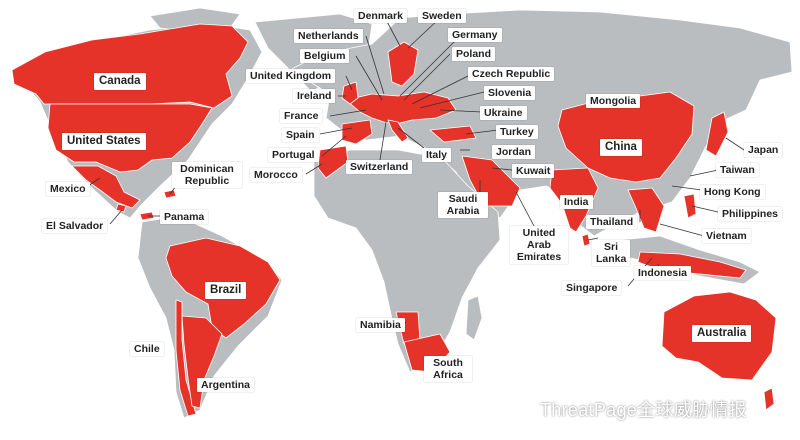 Image resolution: width=800 pixels, height=440 pixels. Describe the element at coordinates (626, 137) in the screenshot. I see `china-mongolia-shape` at that location.